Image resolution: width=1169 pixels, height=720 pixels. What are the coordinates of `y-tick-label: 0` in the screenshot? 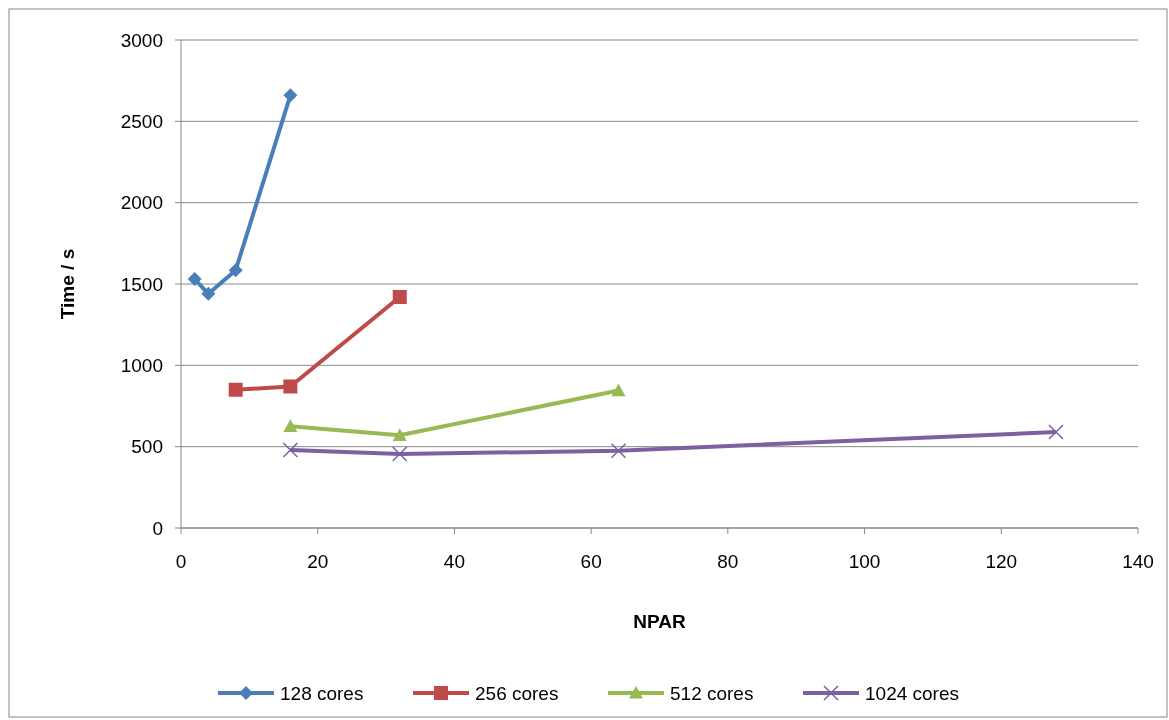 It's located at (157, 528).